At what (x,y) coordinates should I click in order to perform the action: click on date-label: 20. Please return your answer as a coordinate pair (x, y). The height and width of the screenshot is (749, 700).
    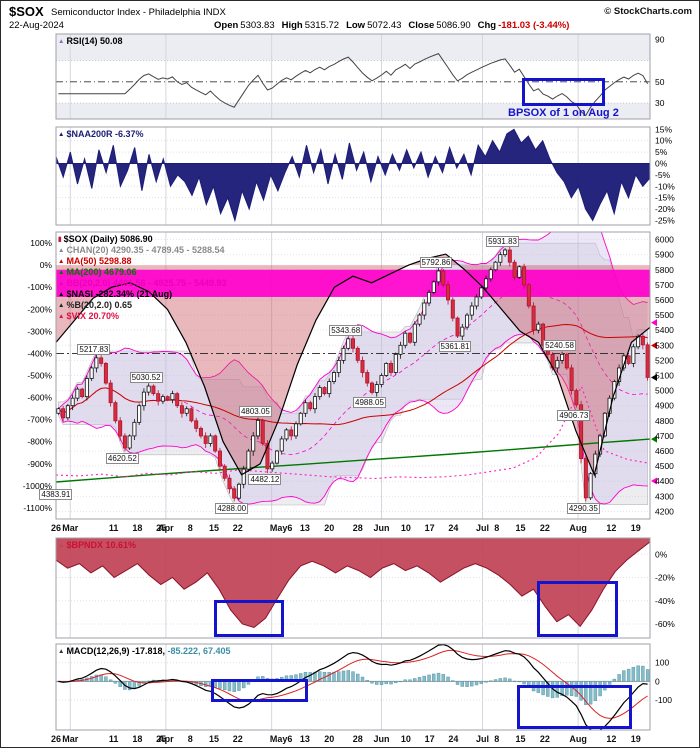
    Looking at the image, I should click on (329, 739).